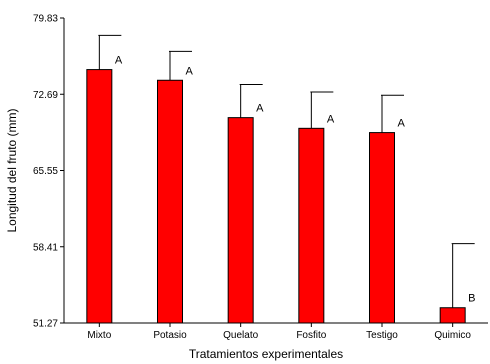 The width and height of the screenshot is (490, 364). I want to click on x-tick-label: Quimico, so click(452, 335).